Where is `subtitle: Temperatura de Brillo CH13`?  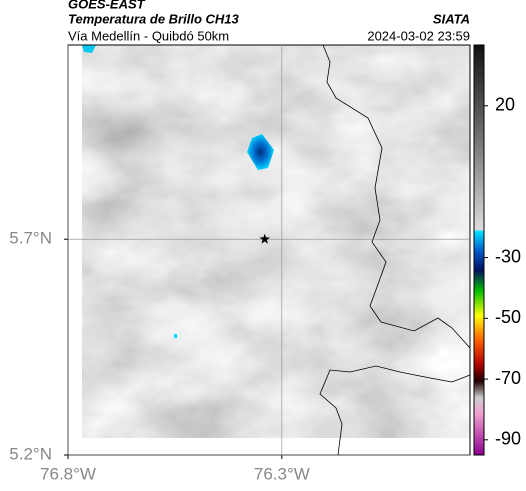
subtitle: Temperatura de Brillo CH13 is located at coordinates (154, 18).